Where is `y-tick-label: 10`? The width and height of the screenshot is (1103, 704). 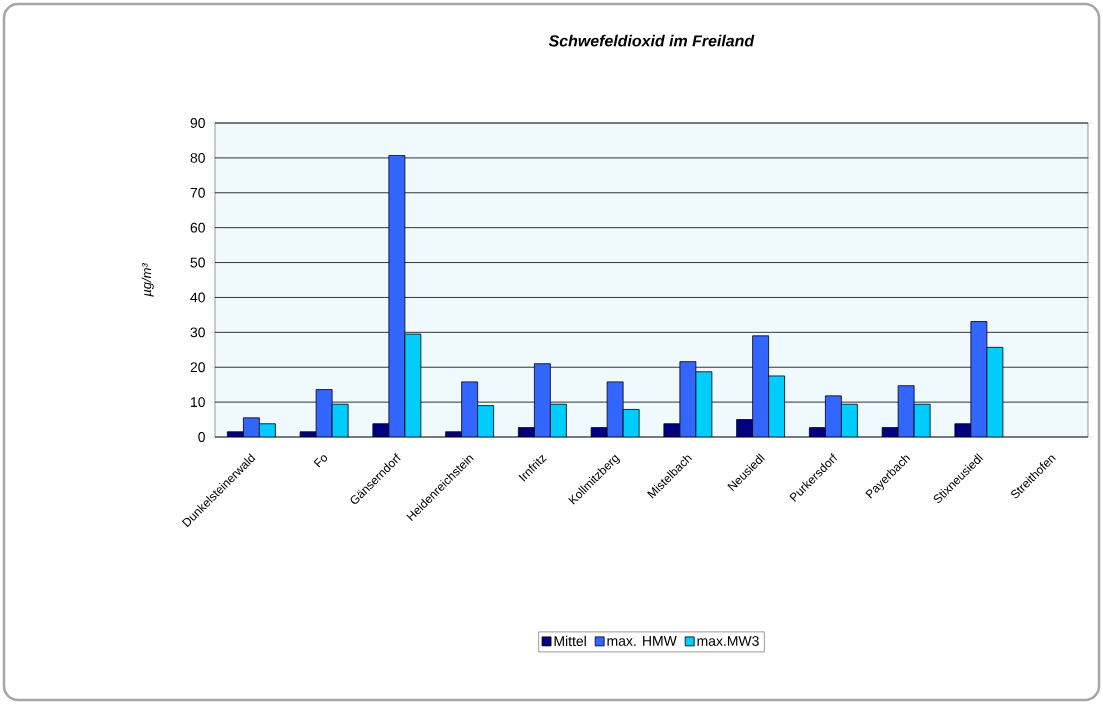
y-tick-label: 10 is located at coordinates (198, 402).